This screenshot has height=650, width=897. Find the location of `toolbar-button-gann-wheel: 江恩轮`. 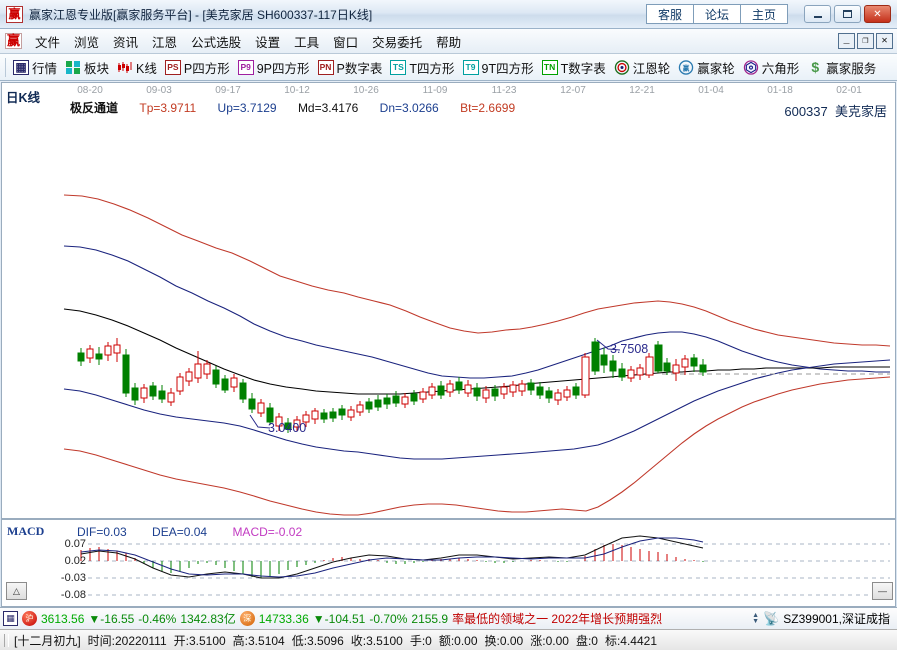

toolbar-button-gann-wheel: 江恩轮 is located at coordinates (642, 67).